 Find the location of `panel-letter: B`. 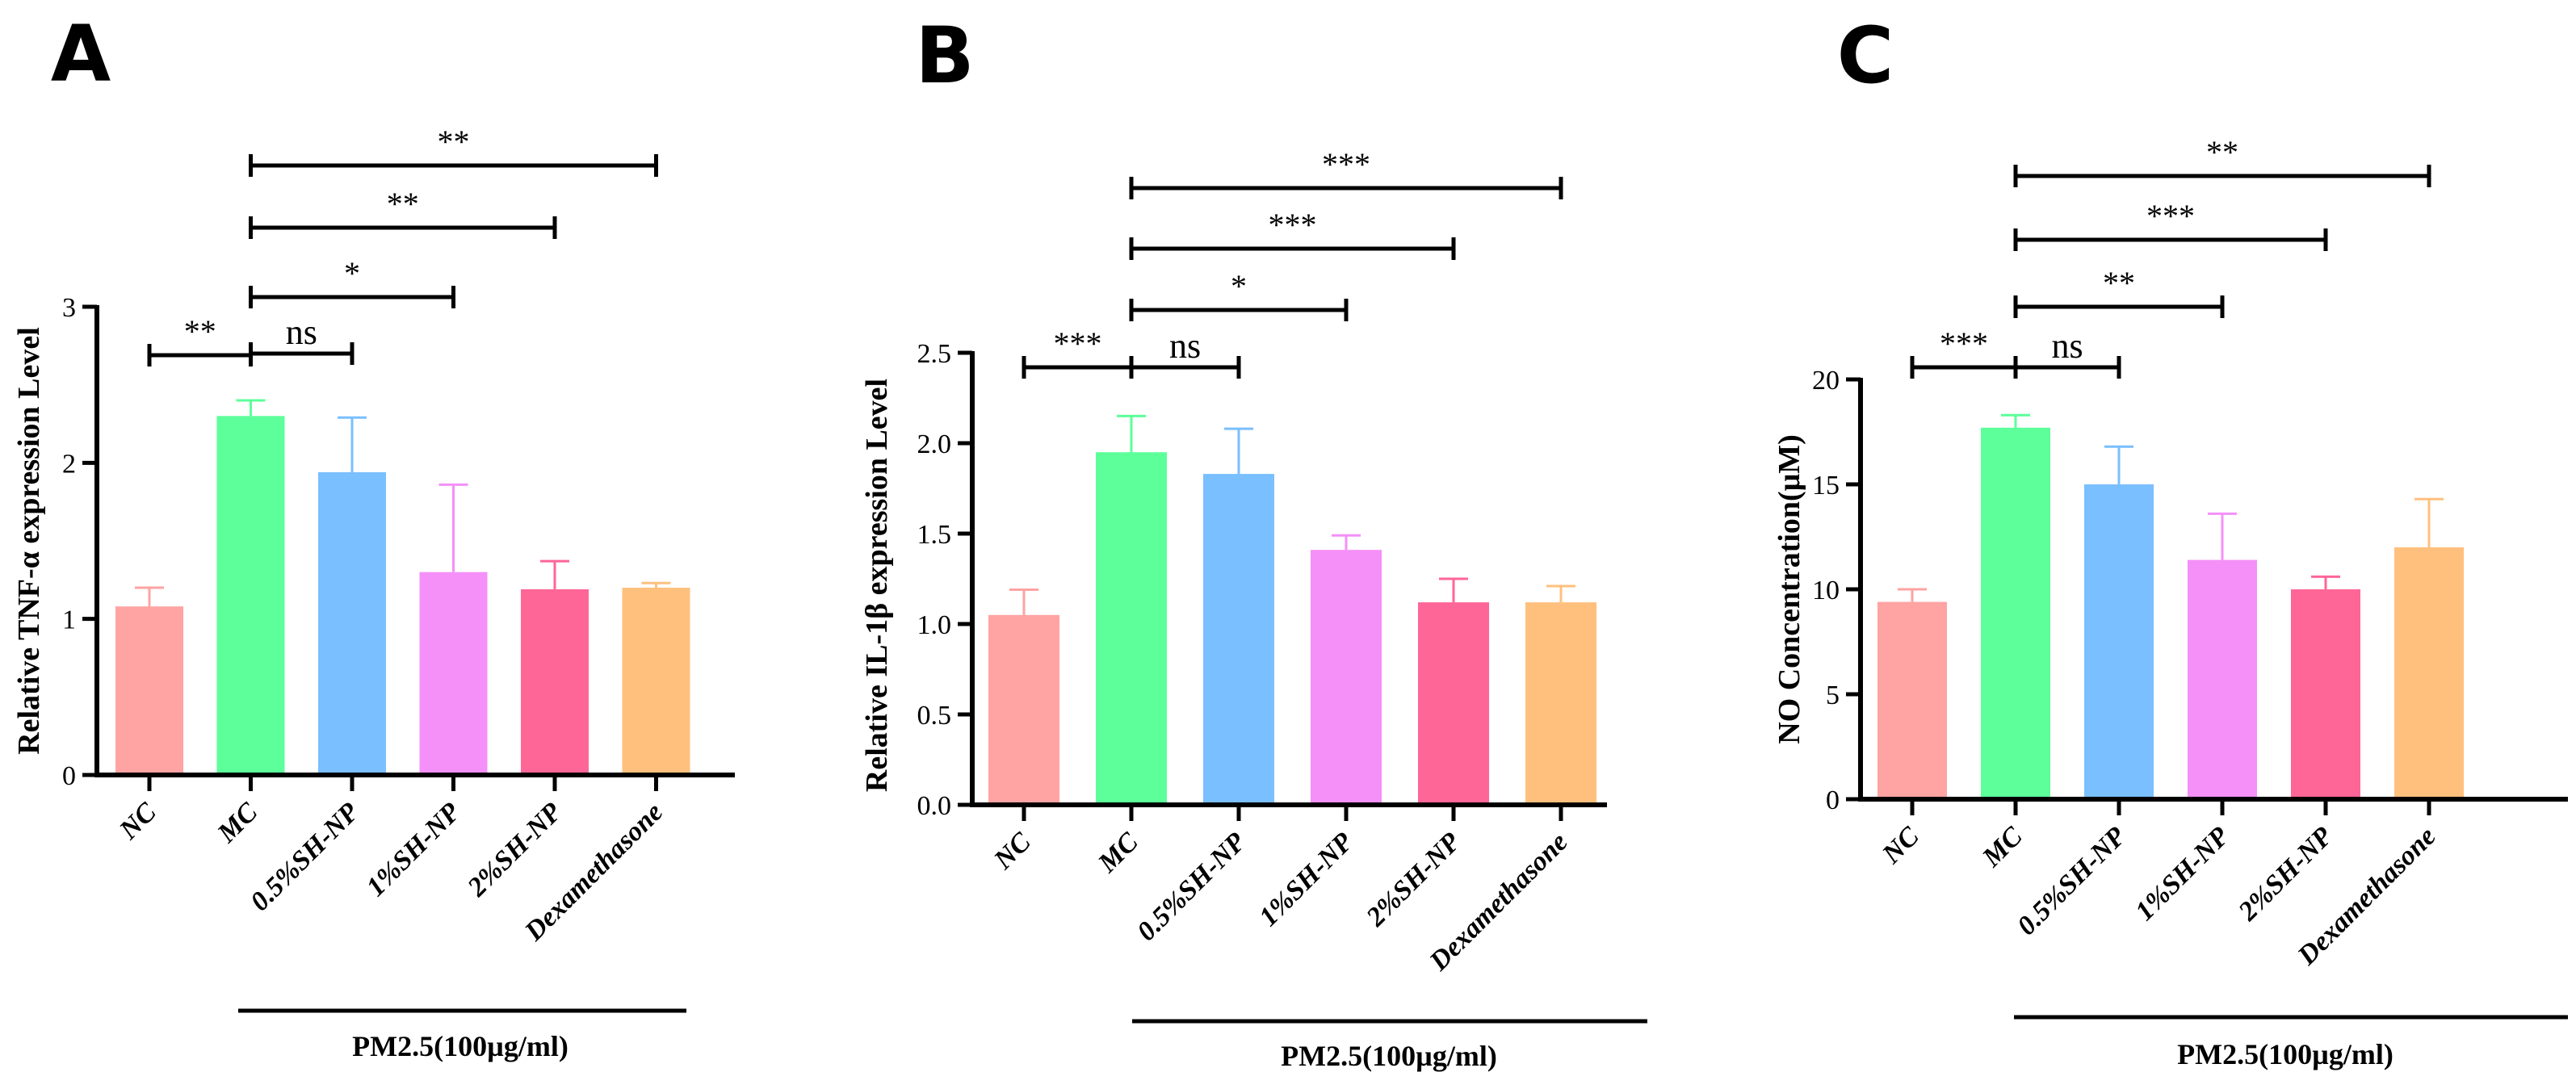

panel-letter: B is located at coordinates (944, 56).